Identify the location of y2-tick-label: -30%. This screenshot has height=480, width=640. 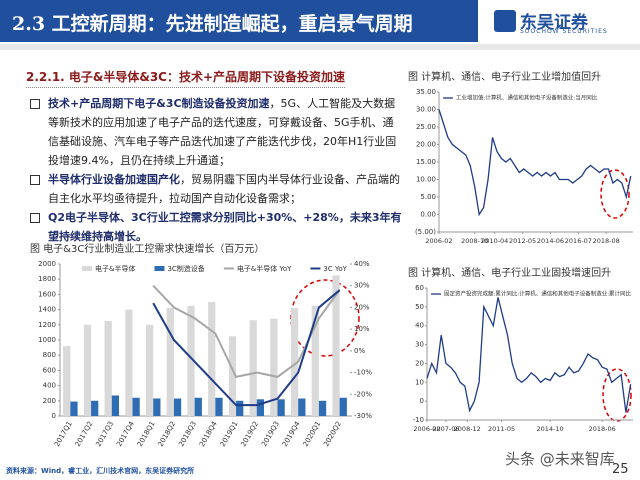
(363, 416).